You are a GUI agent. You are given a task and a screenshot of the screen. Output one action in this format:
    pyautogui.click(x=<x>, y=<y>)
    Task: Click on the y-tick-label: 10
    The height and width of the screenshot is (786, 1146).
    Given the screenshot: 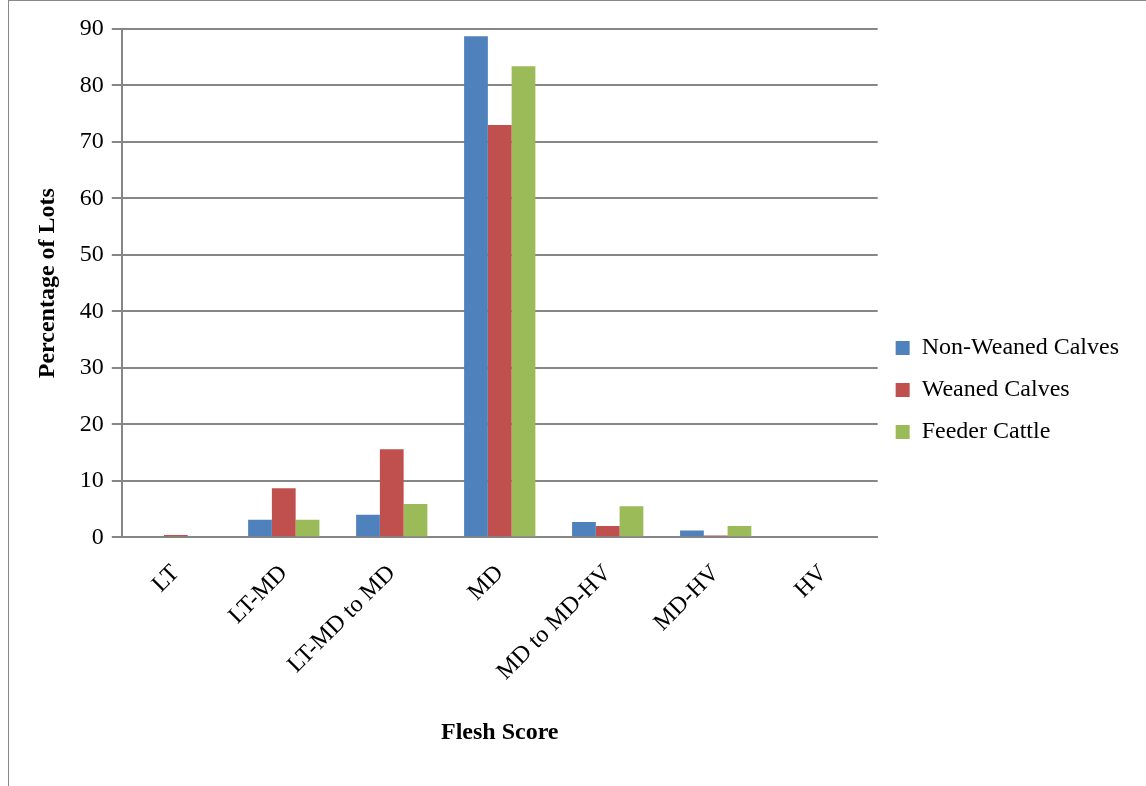 What is the action you would take?
    pyautogui.click(x=91, y=479)
    